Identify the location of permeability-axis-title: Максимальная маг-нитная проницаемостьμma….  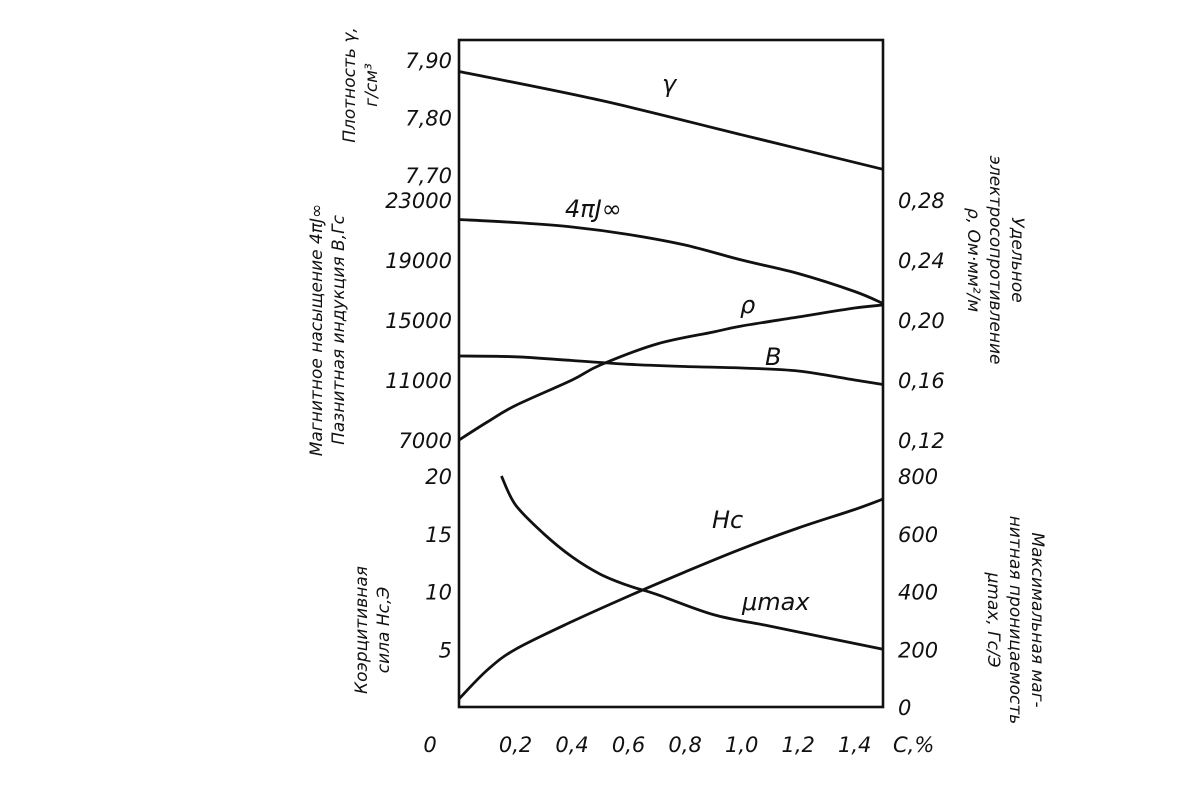
(1015, 620).